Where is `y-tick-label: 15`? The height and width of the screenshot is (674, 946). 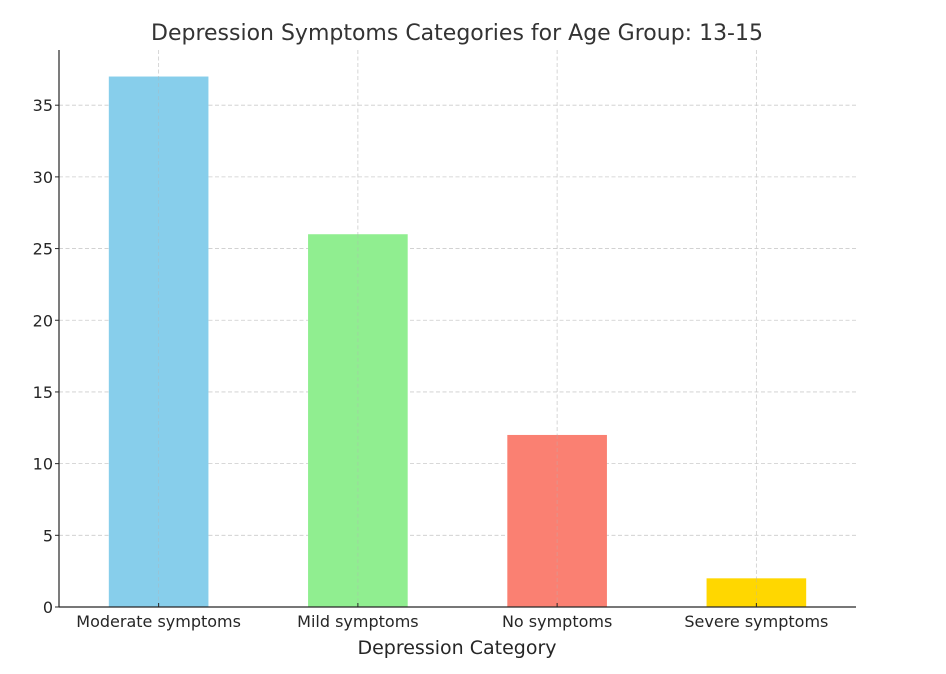 y-tick-label: 15 is located at coordinates (43, 392).